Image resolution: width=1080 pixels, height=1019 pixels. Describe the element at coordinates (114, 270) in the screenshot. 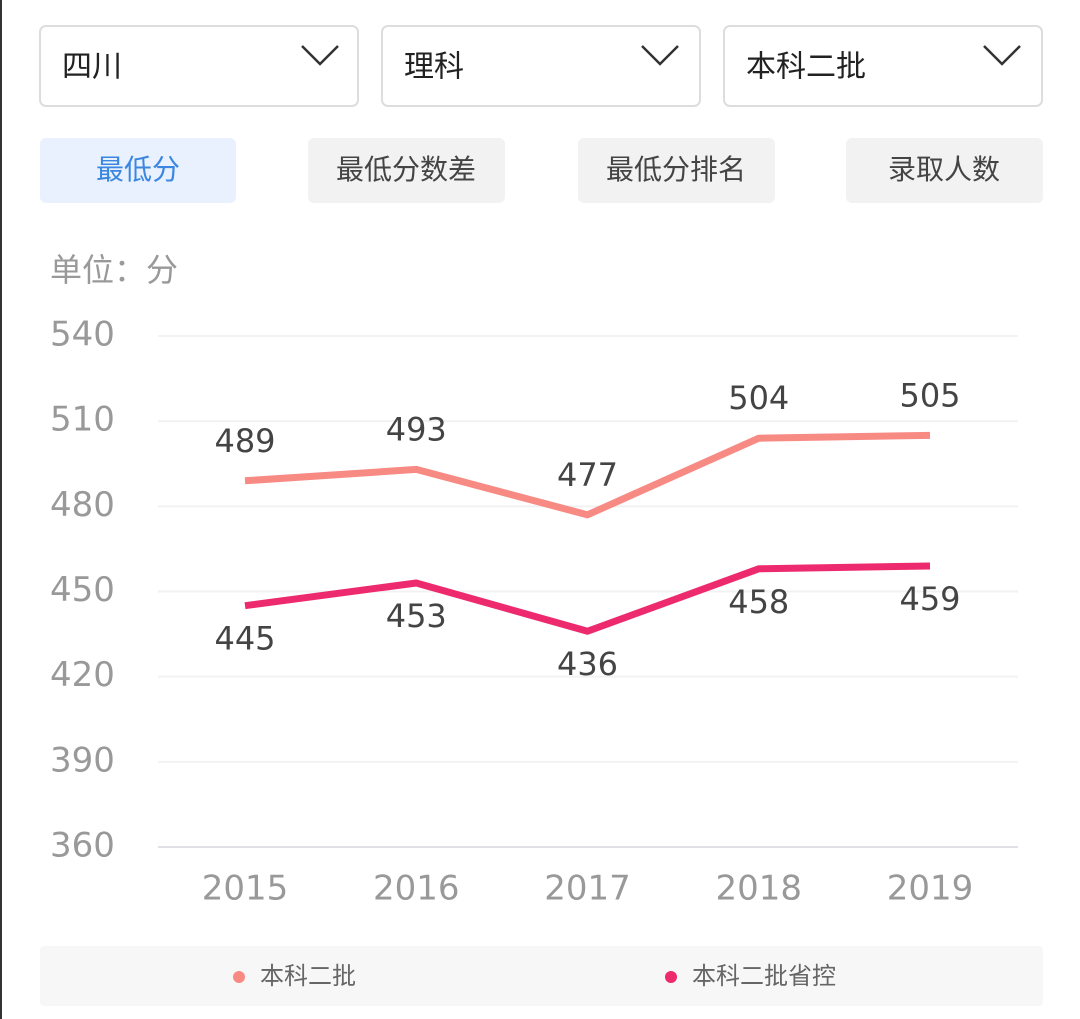

I see `unit-label: 单位：分` at that location.